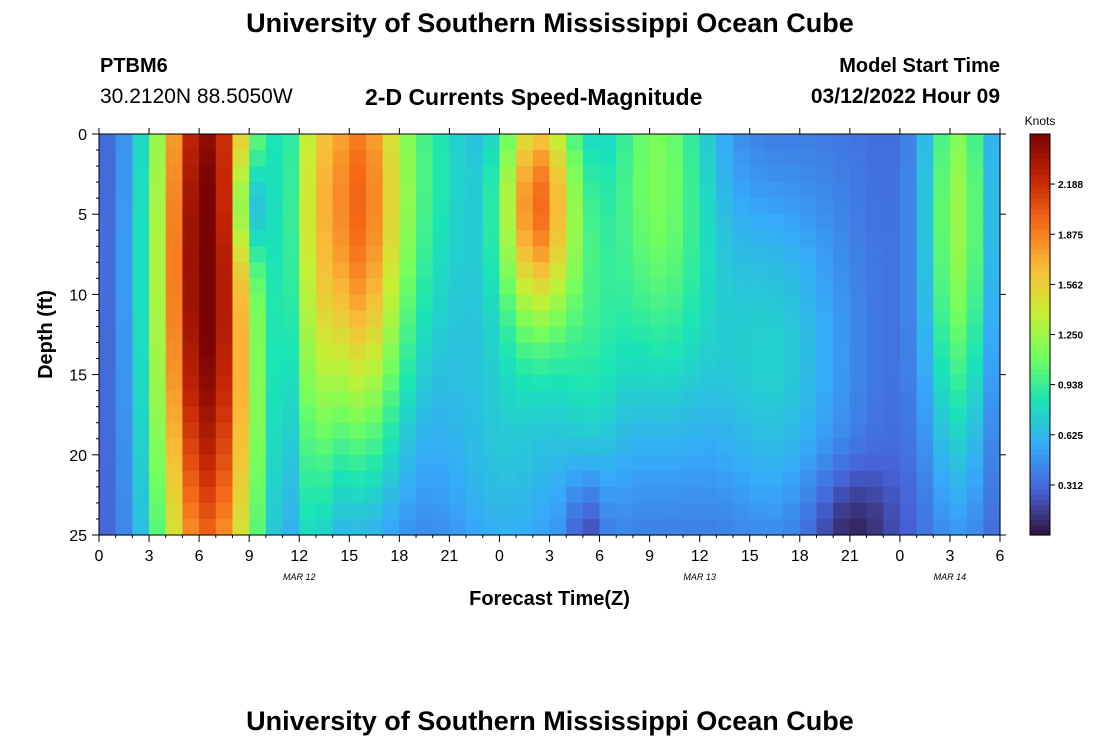 Image resolution: width=1100 pixels, height=750 pixels. I want to click on x-tick-label: 15, so click(349, 556).